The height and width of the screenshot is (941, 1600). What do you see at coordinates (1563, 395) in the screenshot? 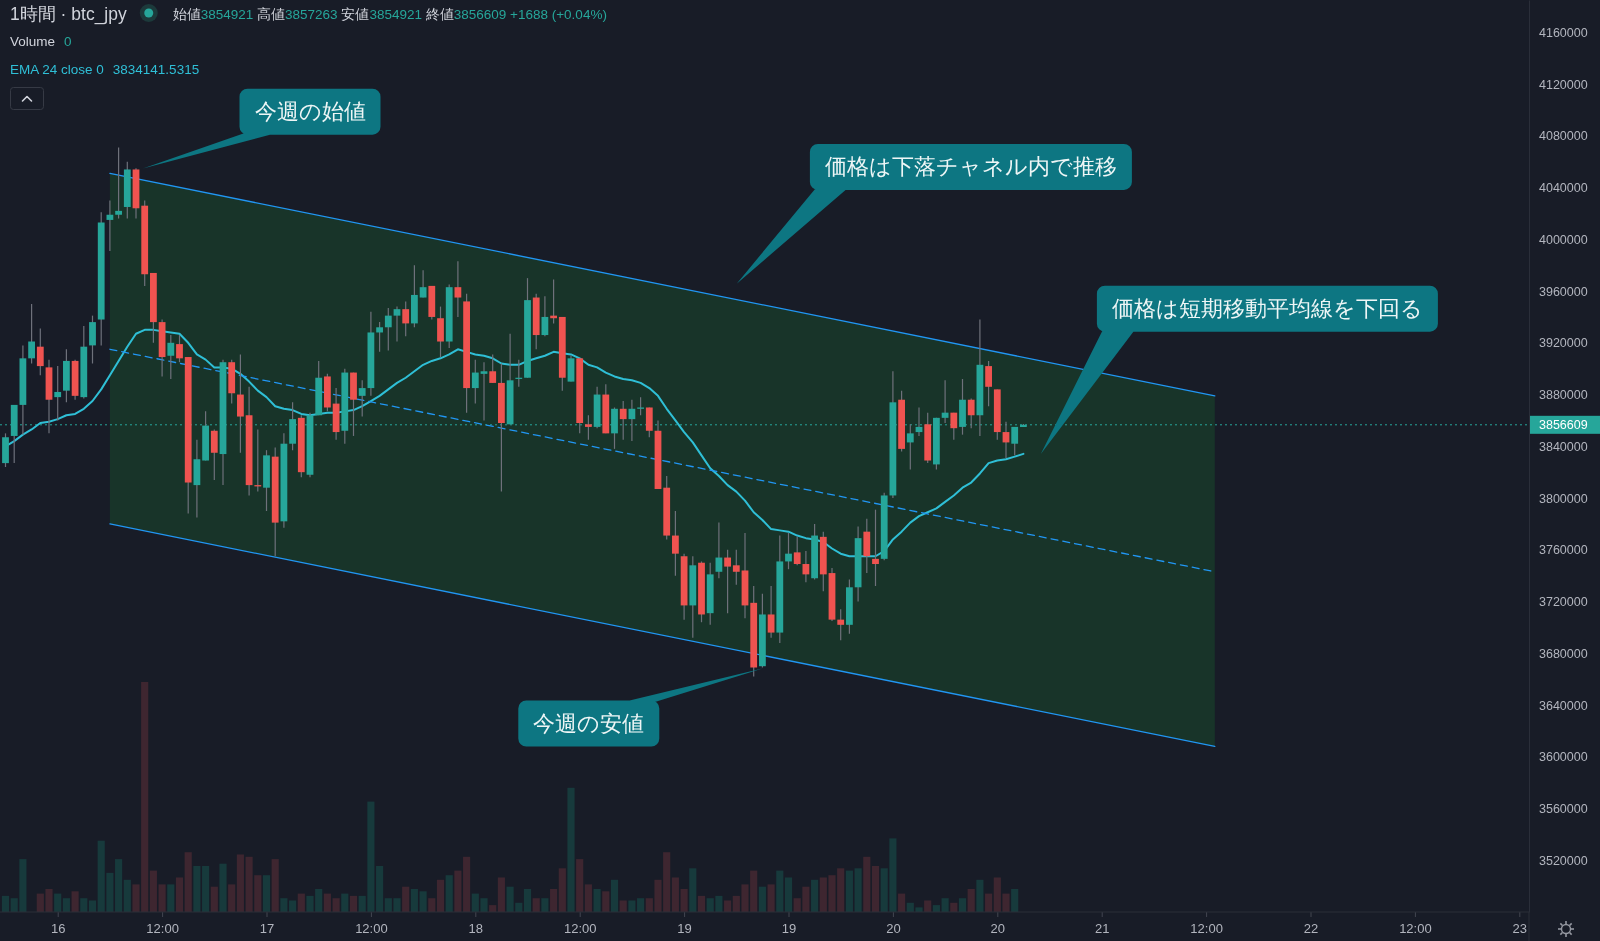
I see `y-tick-label: 3880000` at bounding box center [1563, 395].